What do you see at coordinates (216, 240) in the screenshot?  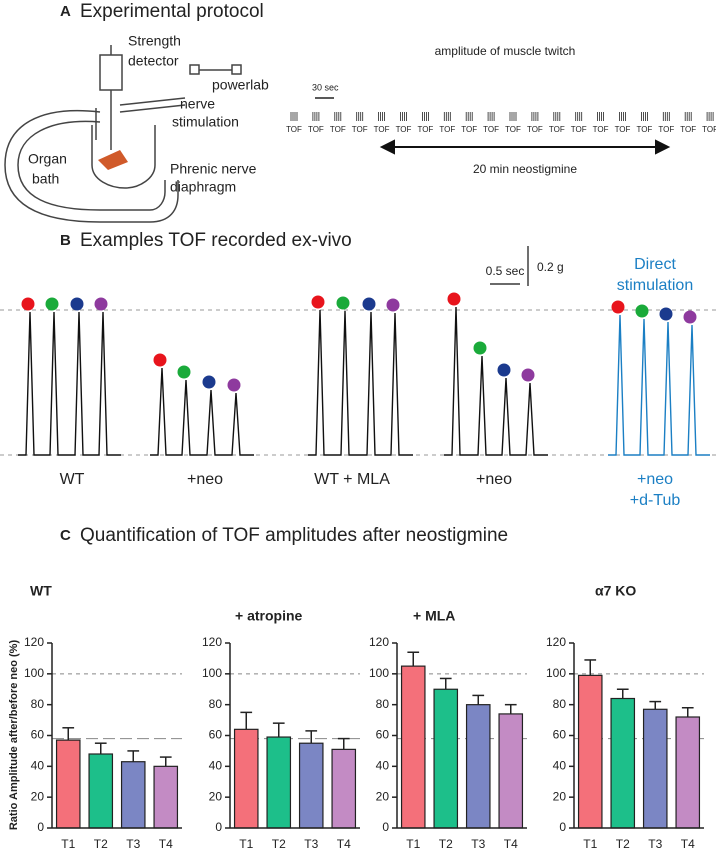 I see `panel-title: Examples TOF recorded ex-vivo` at bounding box center [216, 240].